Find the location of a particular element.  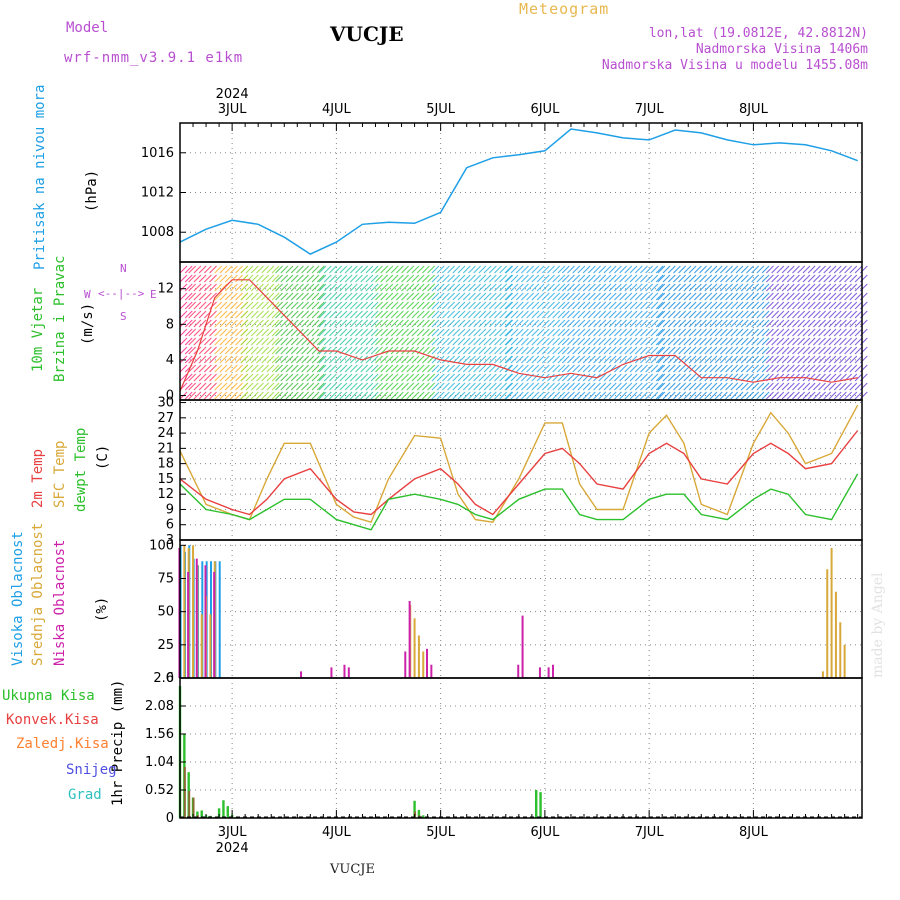

y-tick-label: 2.08 is located at coordinates (159, 706).